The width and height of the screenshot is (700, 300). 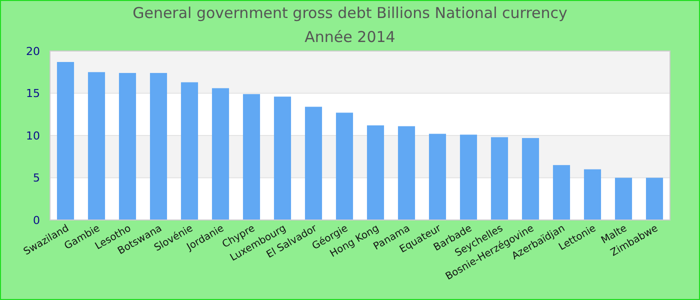 What do you see at coordinates (350, 37) in the screenshot?
I see `chart-subtitle: Année 2014` at bounding box center [350, 37].